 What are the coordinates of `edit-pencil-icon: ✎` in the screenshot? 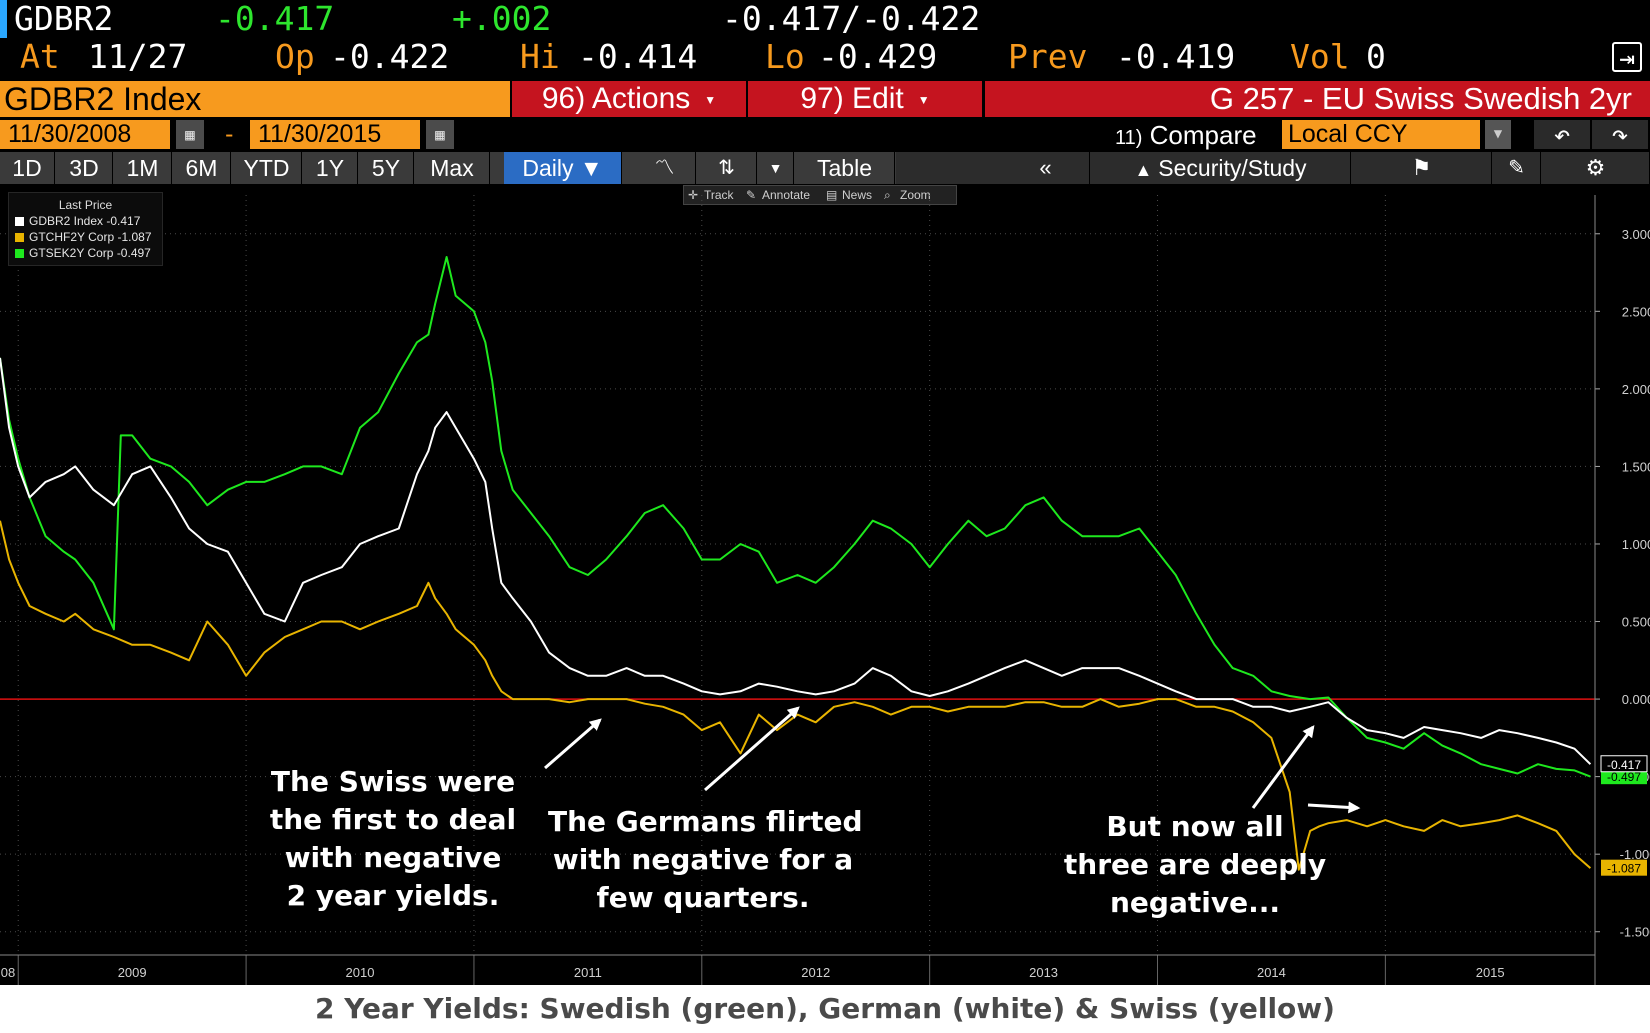 It's located at (1517, 168).